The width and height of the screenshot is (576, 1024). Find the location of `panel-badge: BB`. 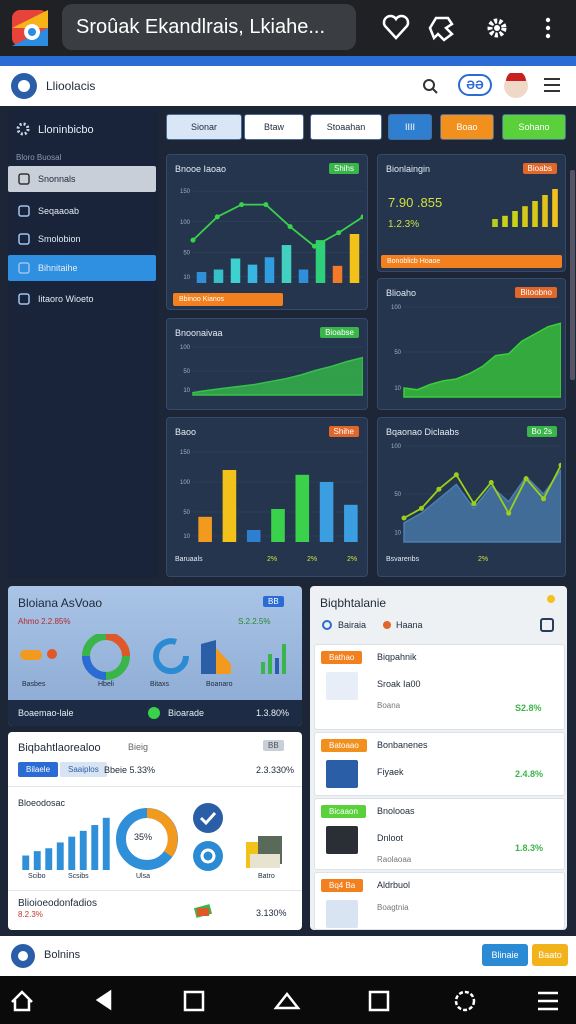

panel-badge: BB is located at coordinates (273, 601).